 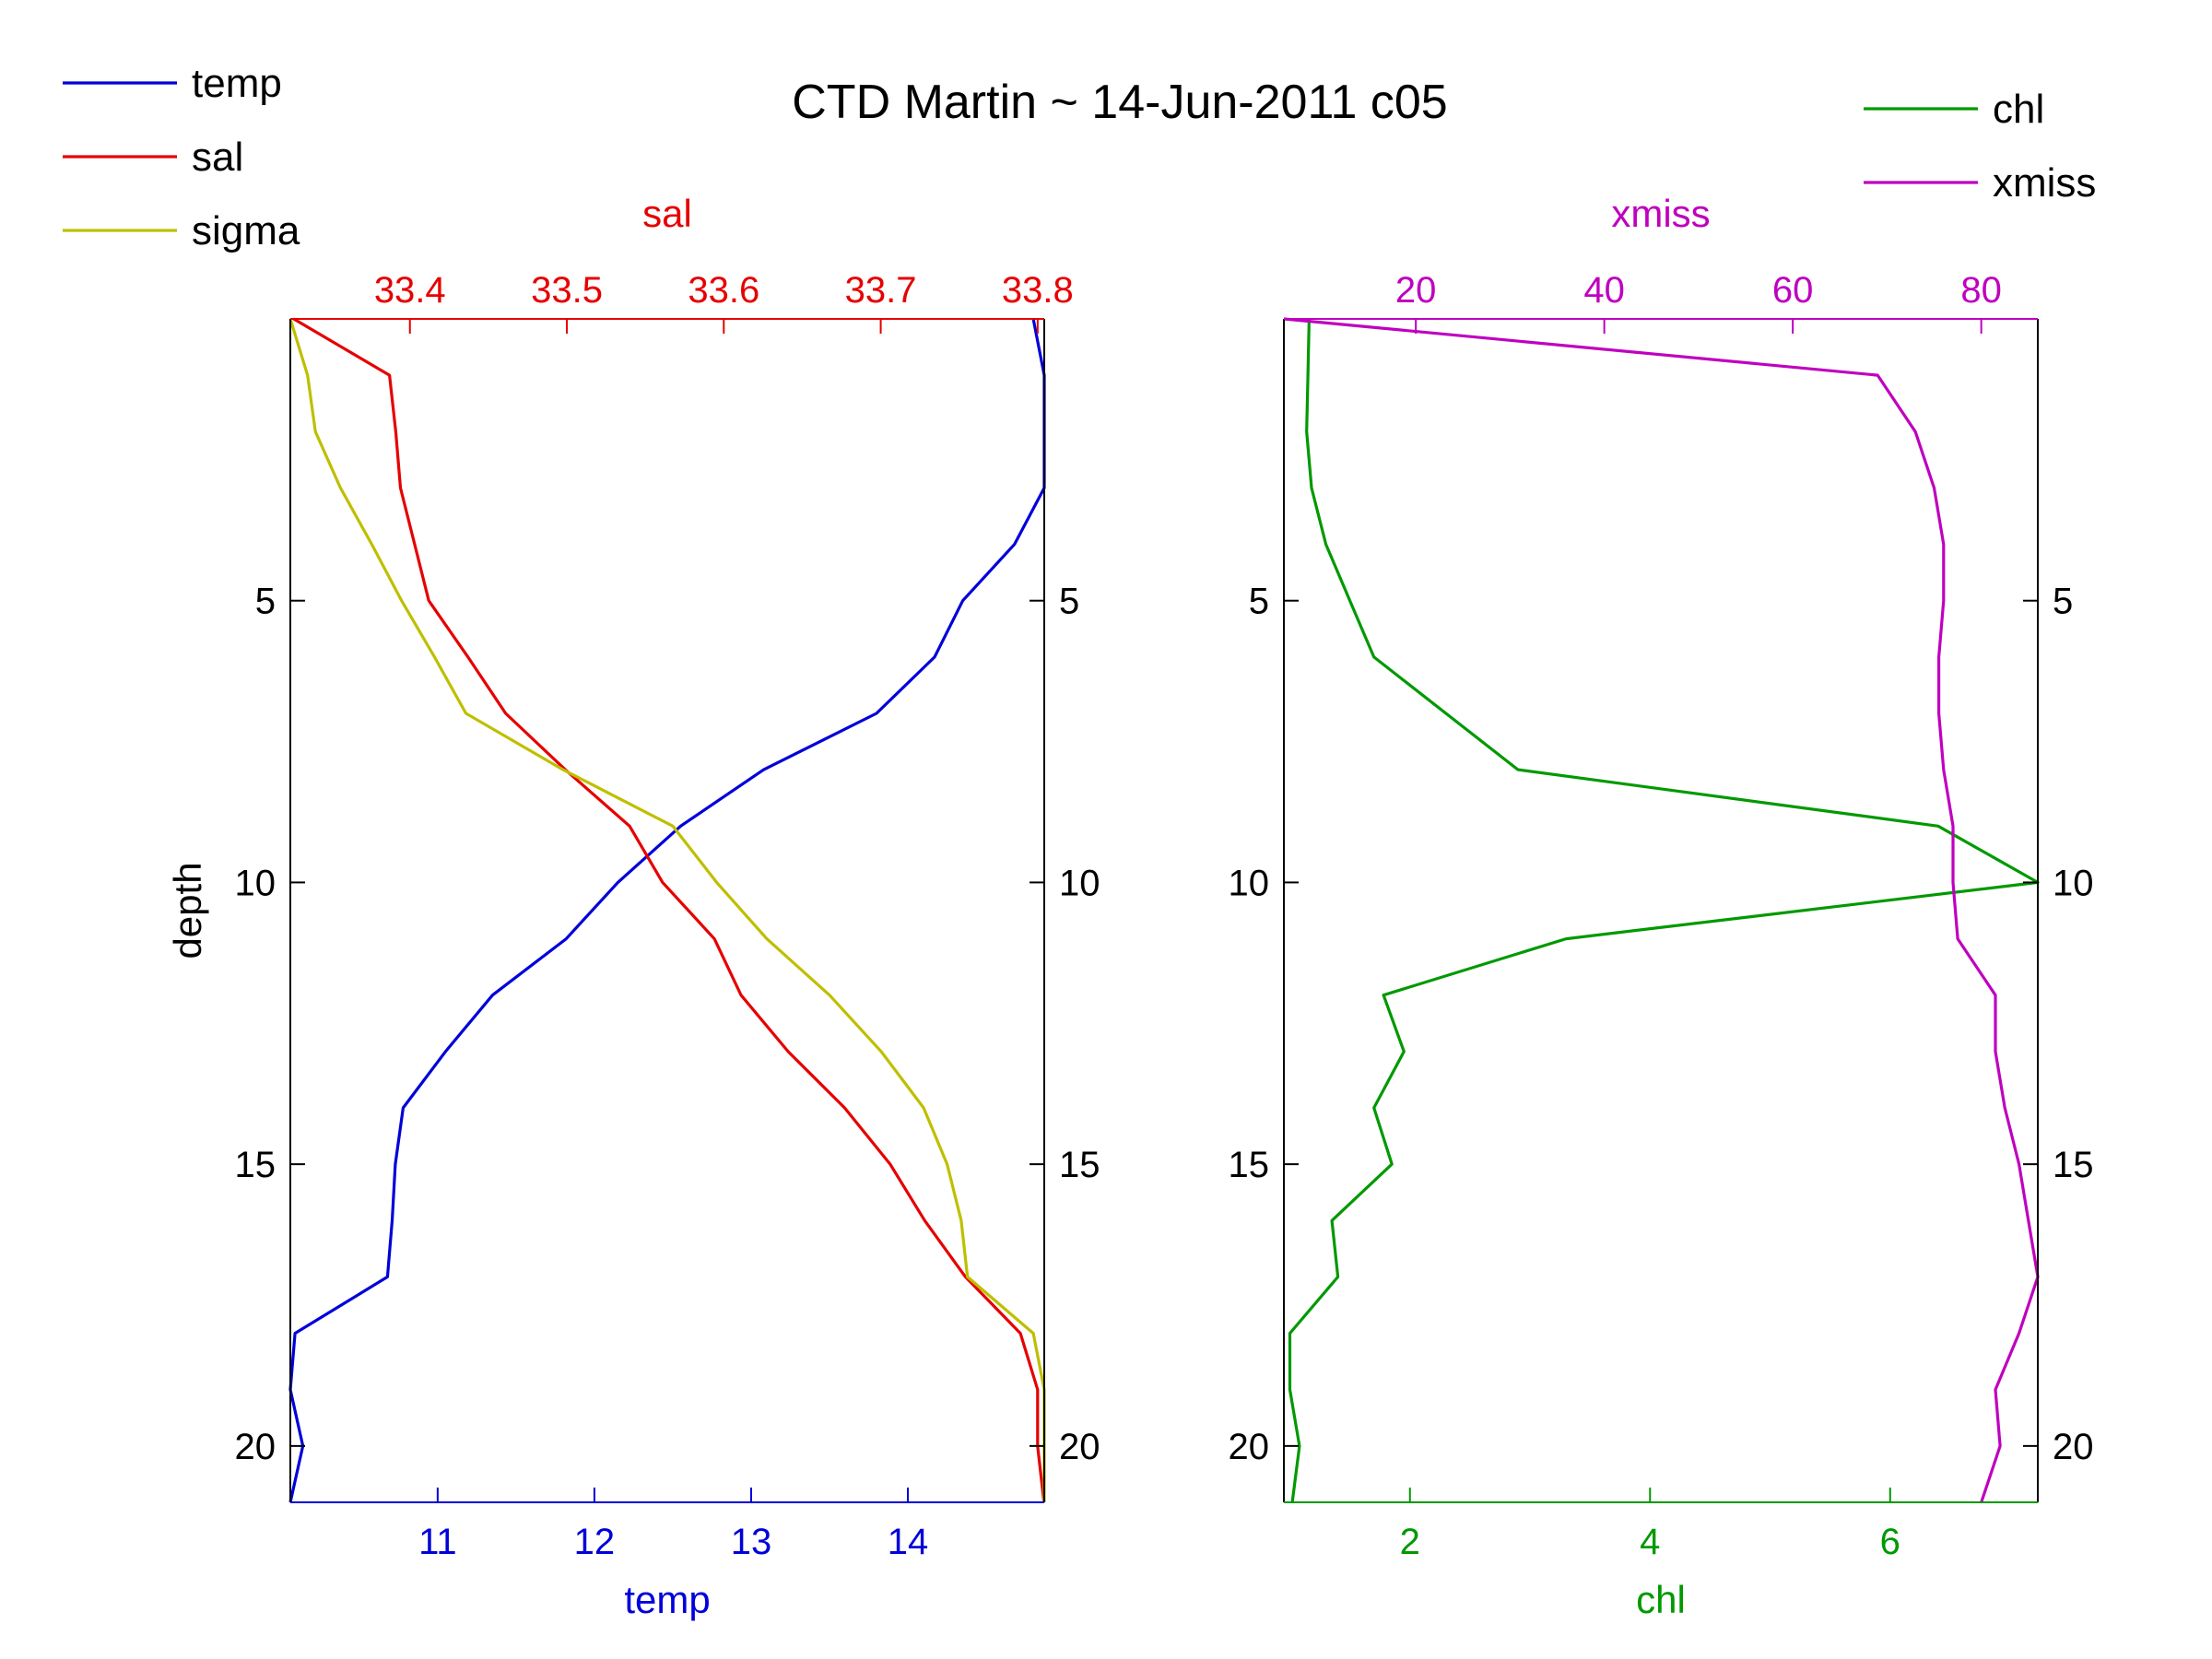 I want to click on x-top-axis-label: xmiss, so click(x=1660, y=213).